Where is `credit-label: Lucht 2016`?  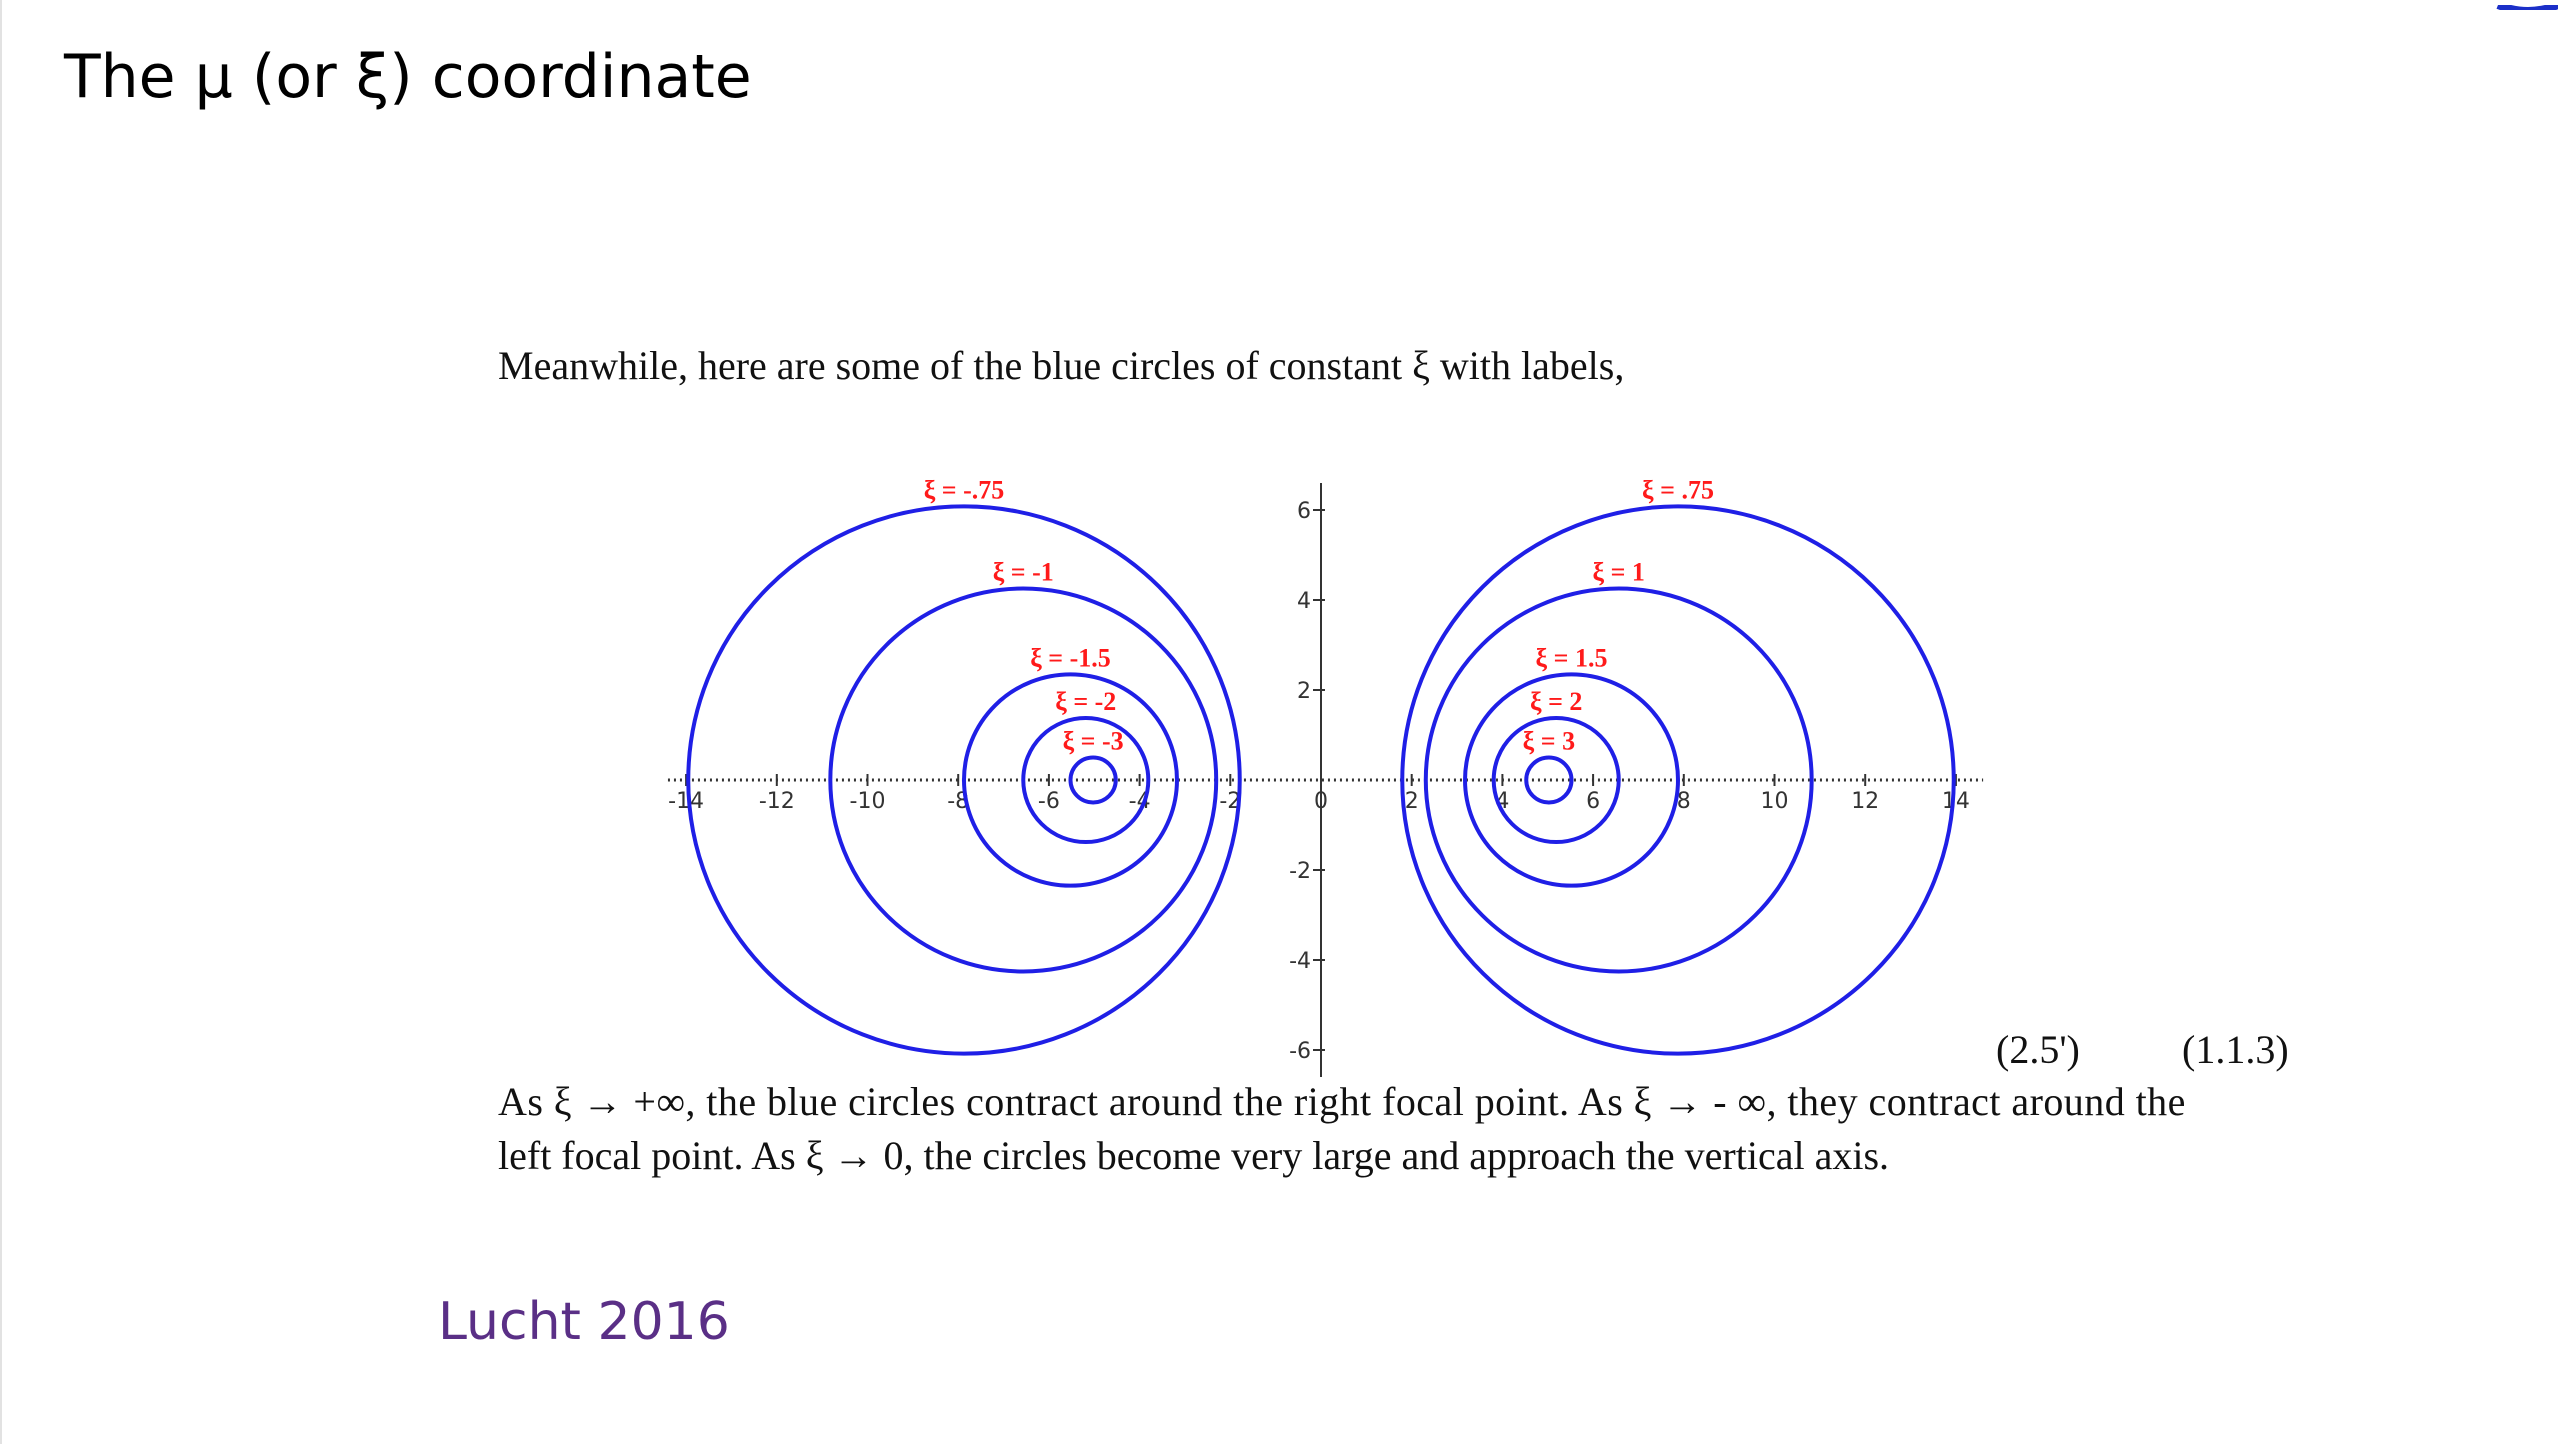
credit-label: Lucht 2016 is located at coordinates (584, 1322).